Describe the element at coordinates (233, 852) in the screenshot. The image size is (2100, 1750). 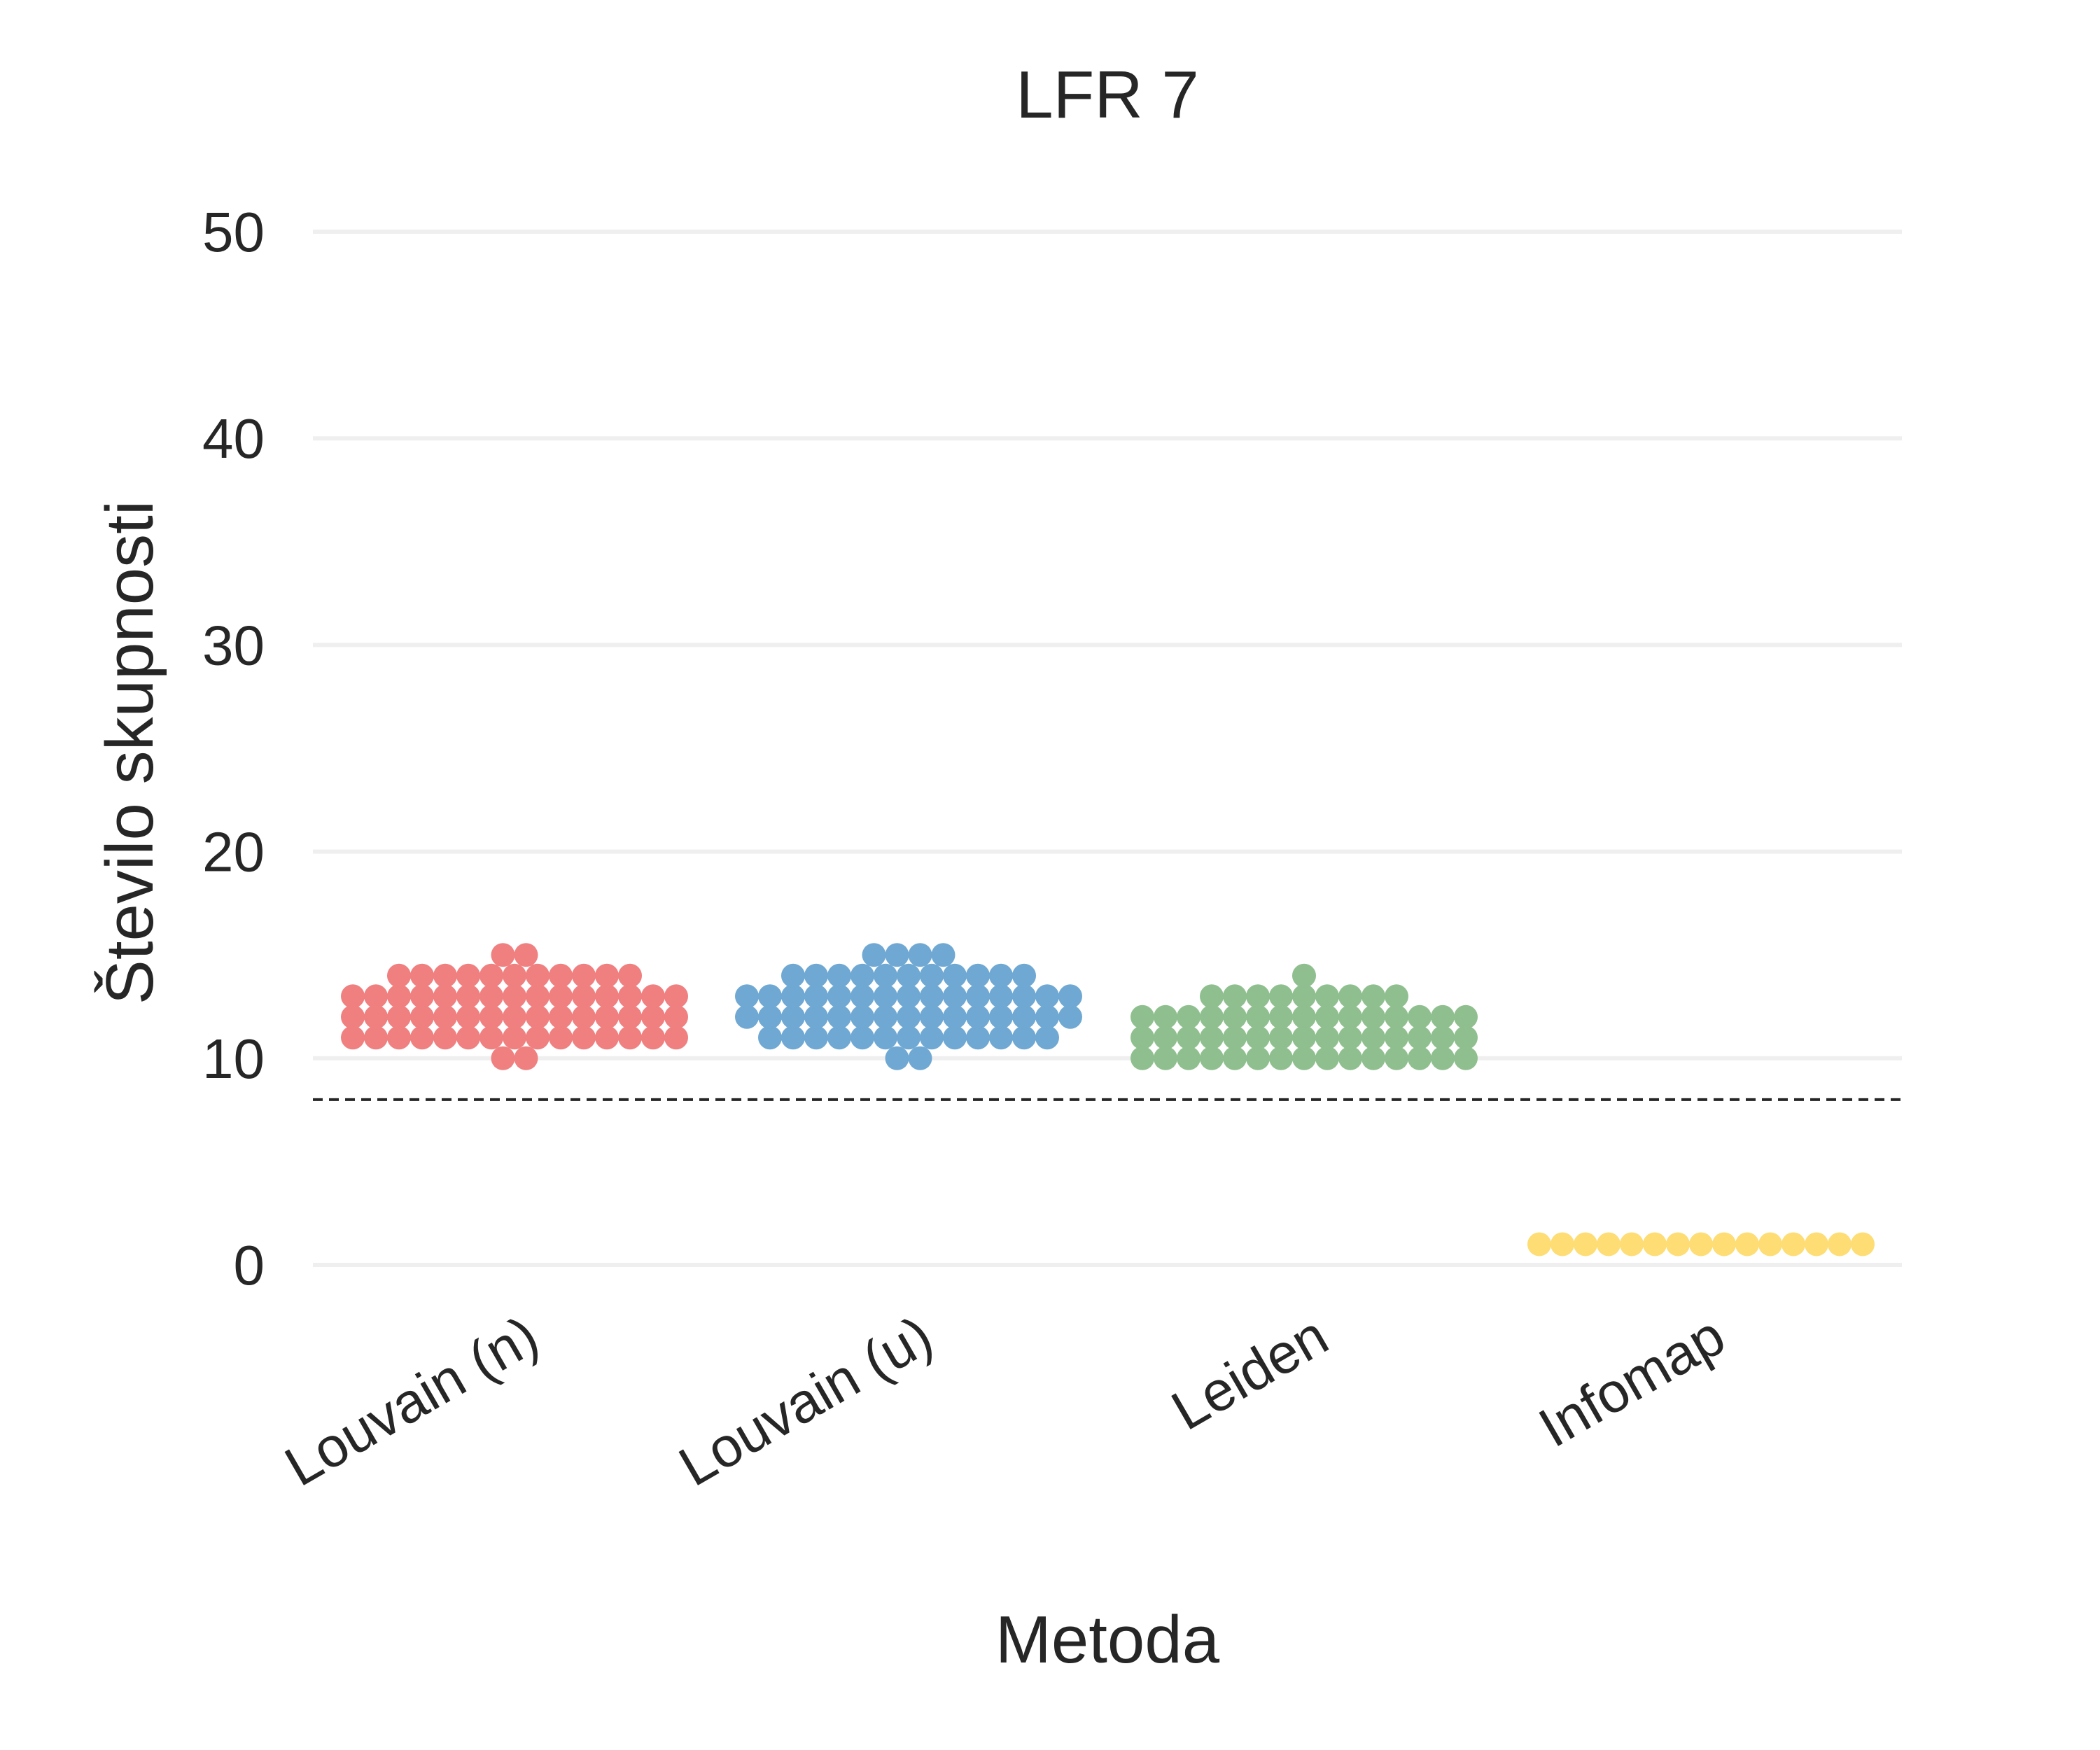
I see `y-tick-label: 20` at that location.